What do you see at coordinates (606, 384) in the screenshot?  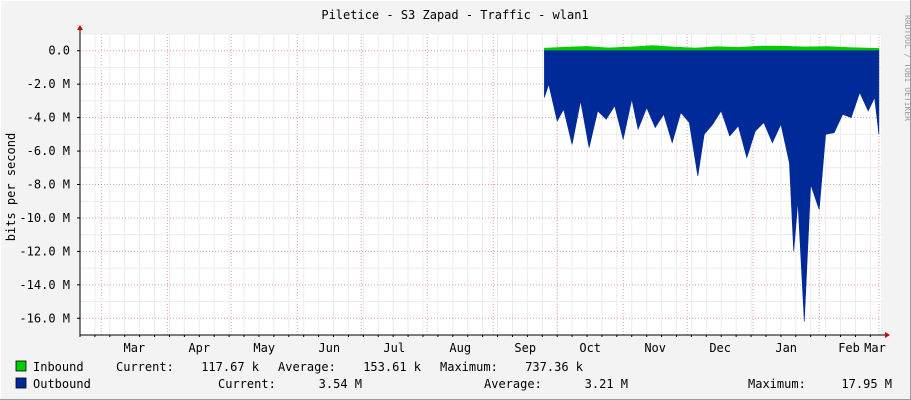 I see `legend-outbound-average-value: 3.21 M` at bounding box center [606, 384].